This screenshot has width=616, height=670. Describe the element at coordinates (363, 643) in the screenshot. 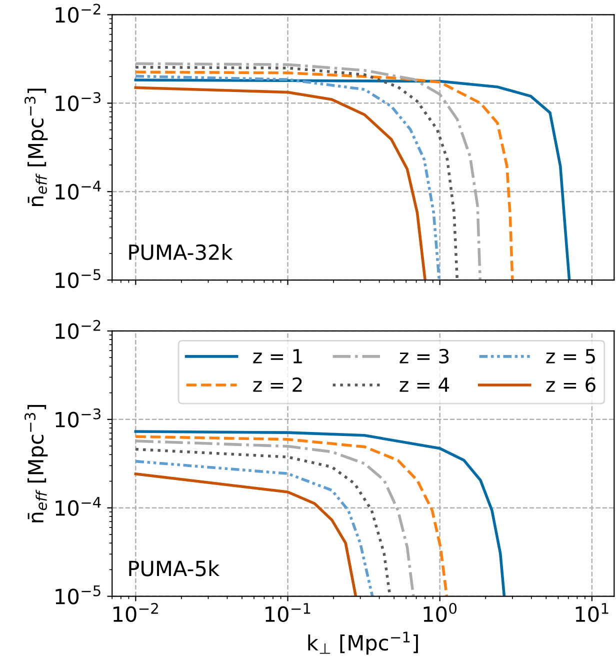

I see `x-axis-title: k$_{⊥}$ [Mpc$^{−1}$]` at that location.